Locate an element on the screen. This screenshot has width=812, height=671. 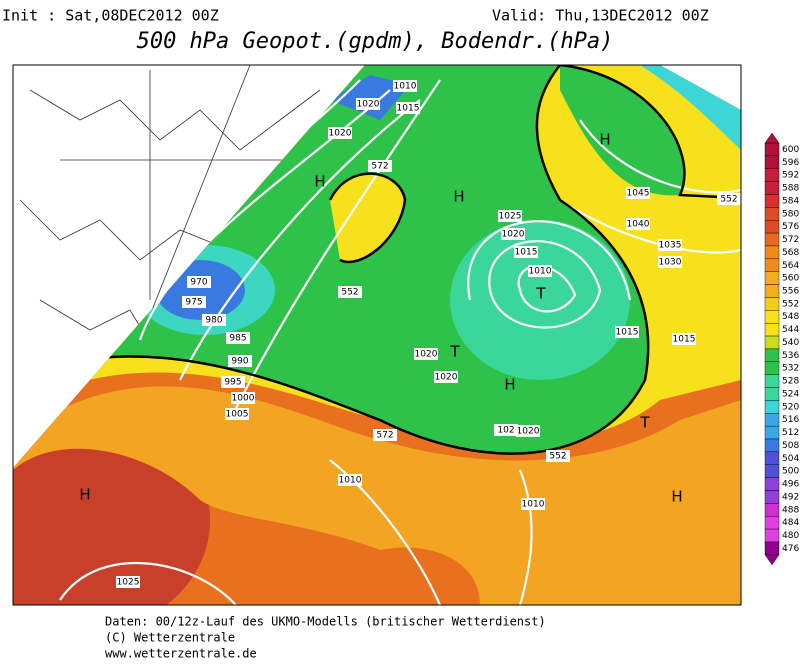
isobar-label: 102 is located at coordinates (505, 431).